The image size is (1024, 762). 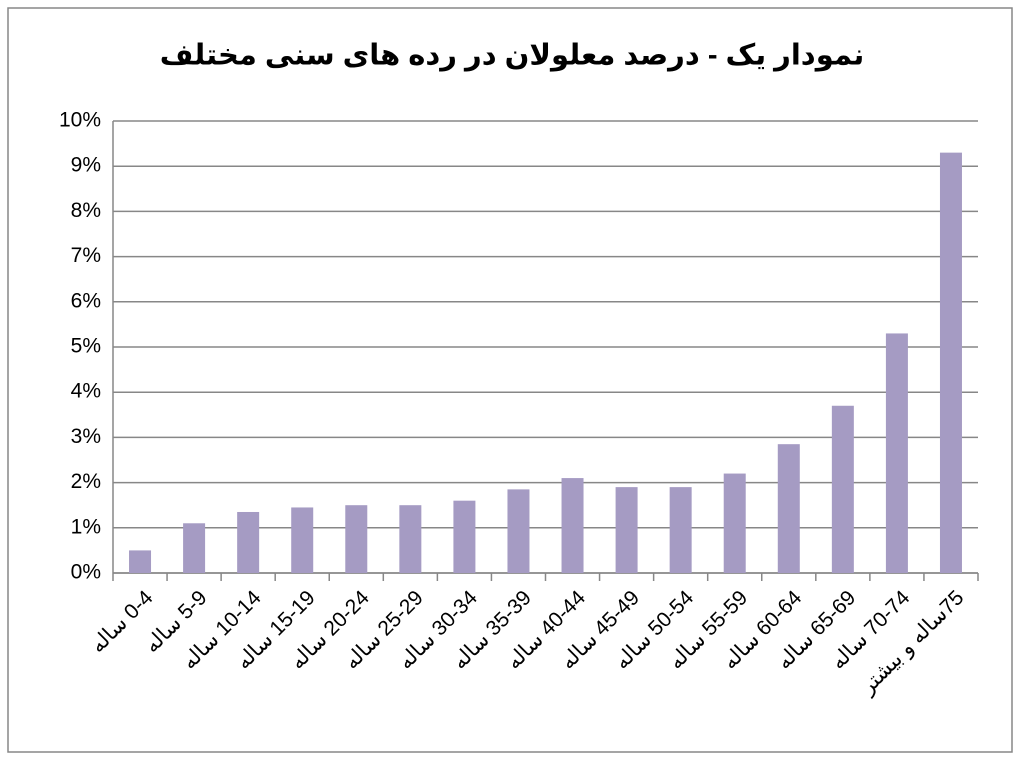 What do you see at coordinates (86, 572) in the screenshot?
I see `y-tick-label: 0%` at bounding box center [86, 572].